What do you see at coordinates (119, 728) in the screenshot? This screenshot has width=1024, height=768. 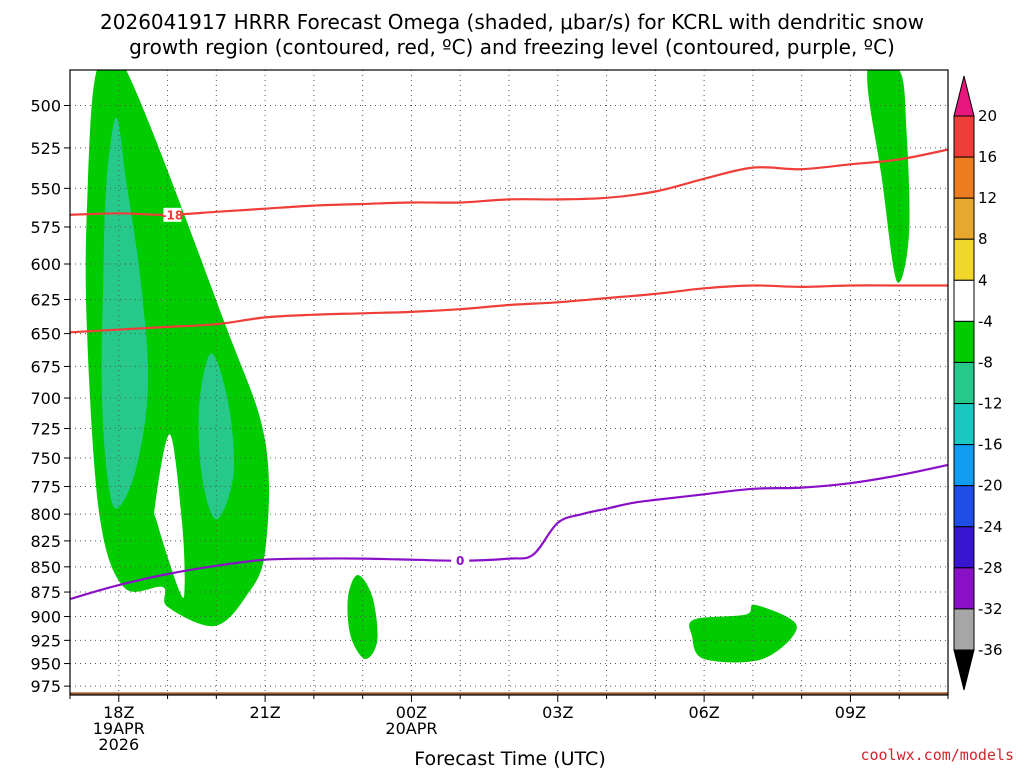 I see `x-tick-label: 19APR` at bounding box center [119, 728].